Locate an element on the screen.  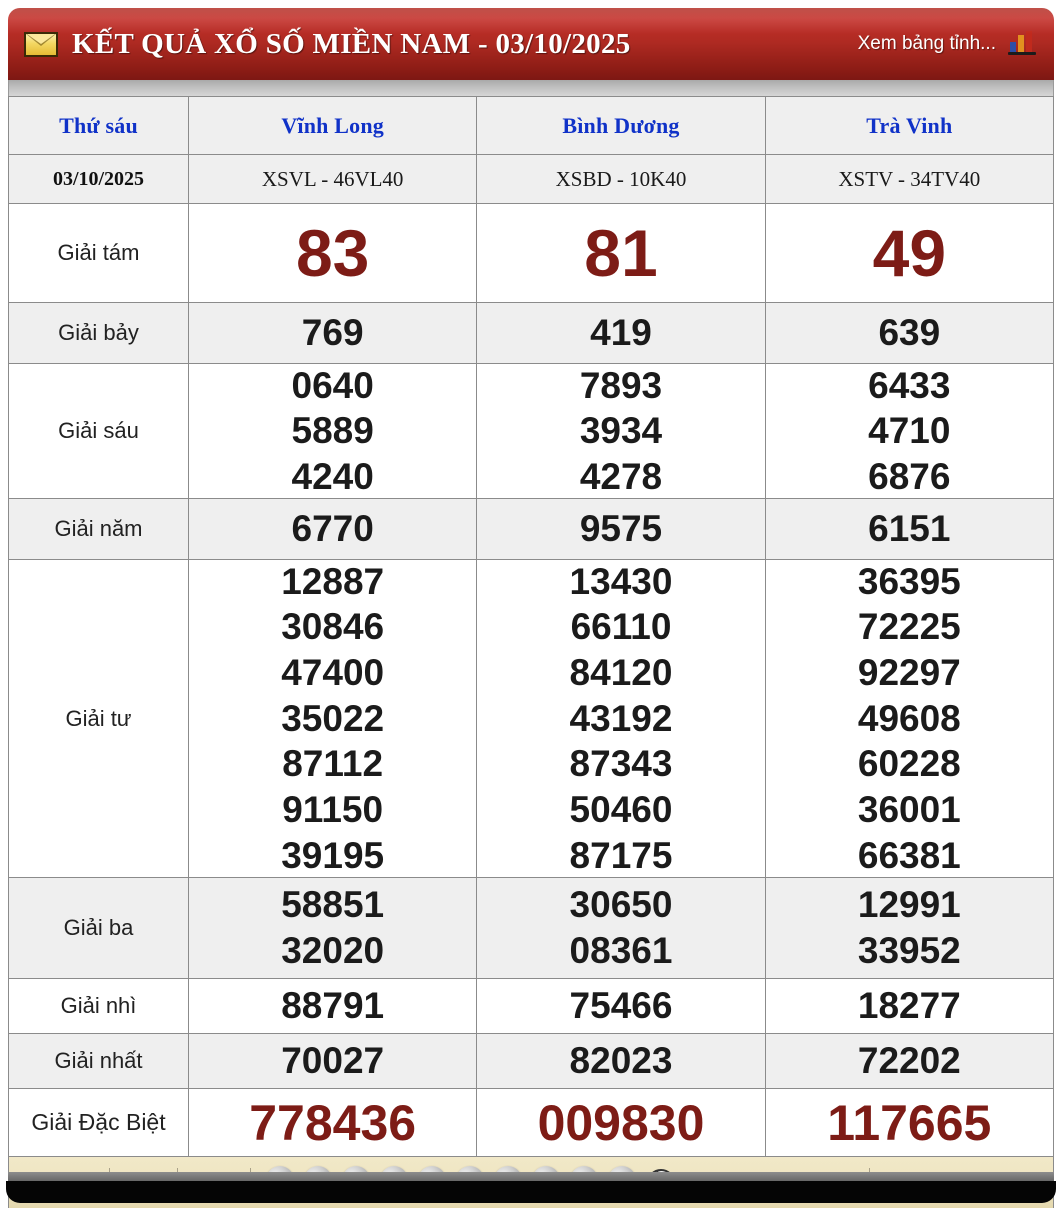
prize-number: 6770 is located at coordinates (332, 529).